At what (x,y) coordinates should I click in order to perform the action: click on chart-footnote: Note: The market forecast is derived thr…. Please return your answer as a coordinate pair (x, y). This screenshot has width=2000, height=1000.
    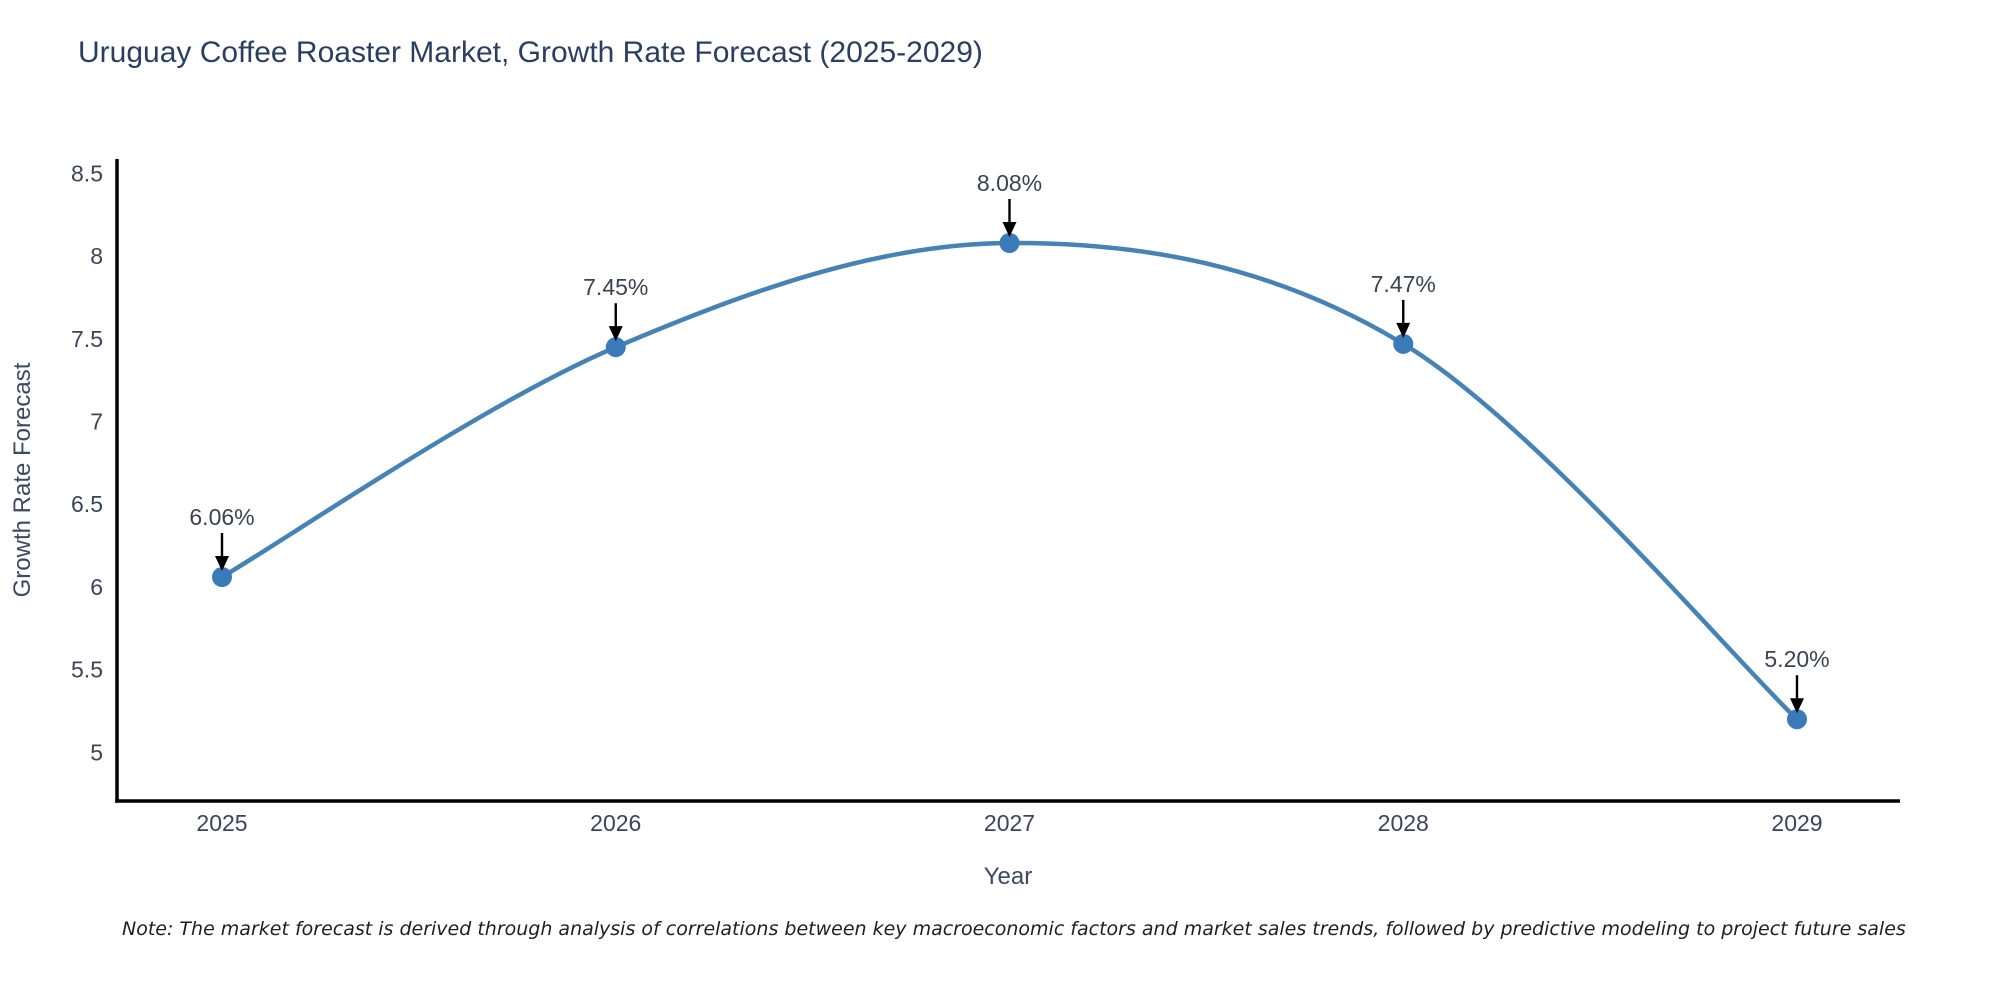
    Looking at the image, I should click on (1014, 929).